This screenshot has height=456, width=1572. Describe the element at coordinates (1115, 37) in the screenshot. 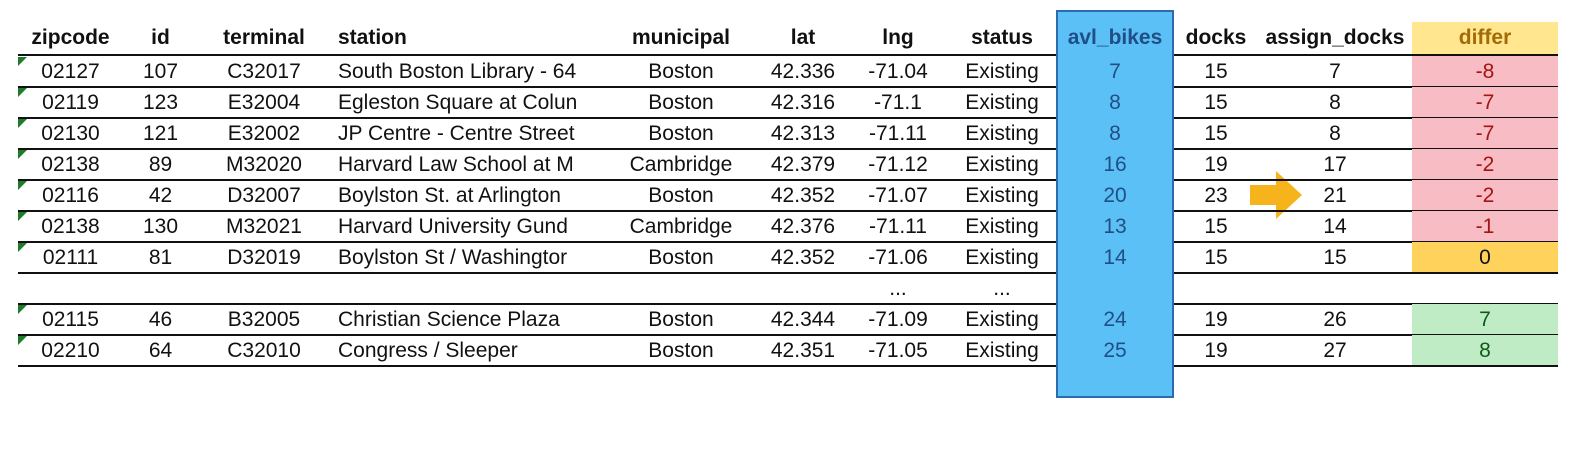

I see `column-header-avl-bikes: avl_bikes` at that location.